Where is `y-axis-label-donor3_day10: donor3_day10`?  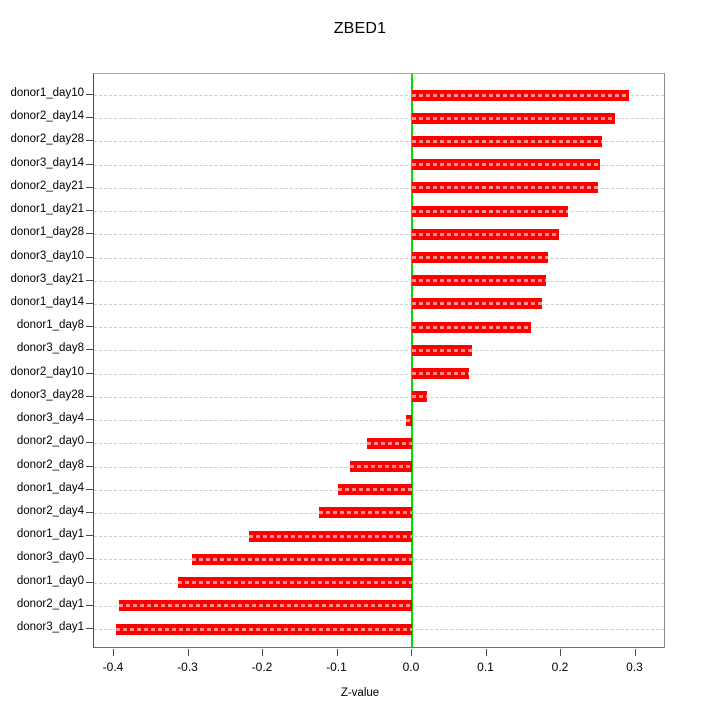 y-axis-label-donor3_day10: donor3_day10 is located at coordinates (42, 255).